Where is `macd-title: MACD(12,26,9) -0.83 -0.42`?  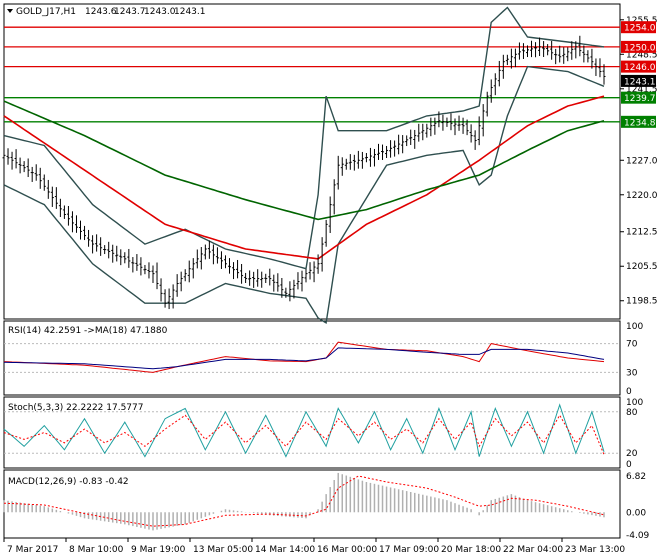 macd-title: MACD(12,26,9) -0.83 -0.42 is located at coordinates (68, 482).